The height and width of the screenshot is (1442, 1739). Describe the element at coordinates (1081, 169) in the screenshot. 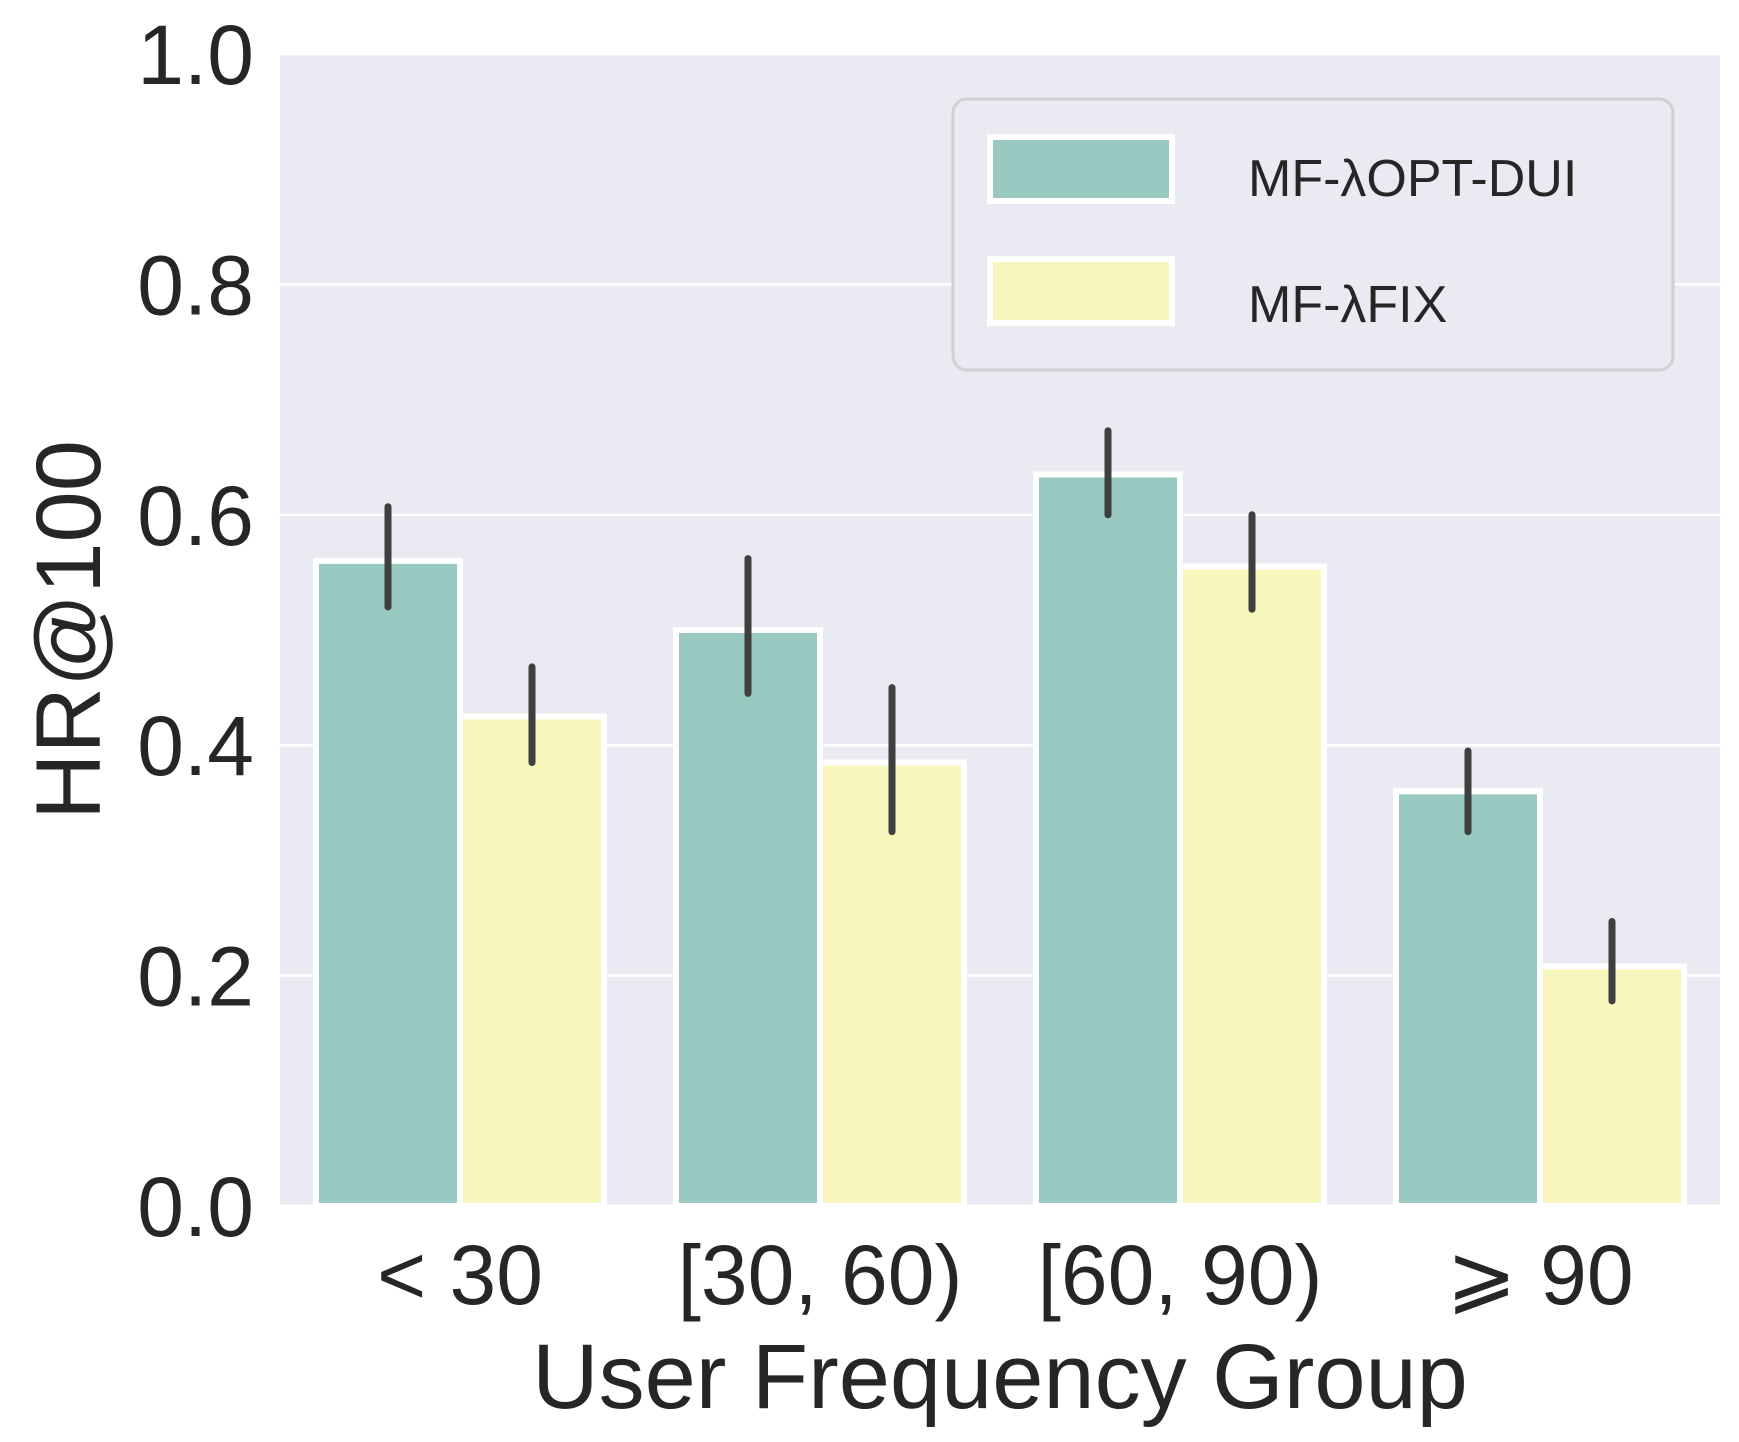

I see `legend-swatch-mf-opt-dui` at that location.